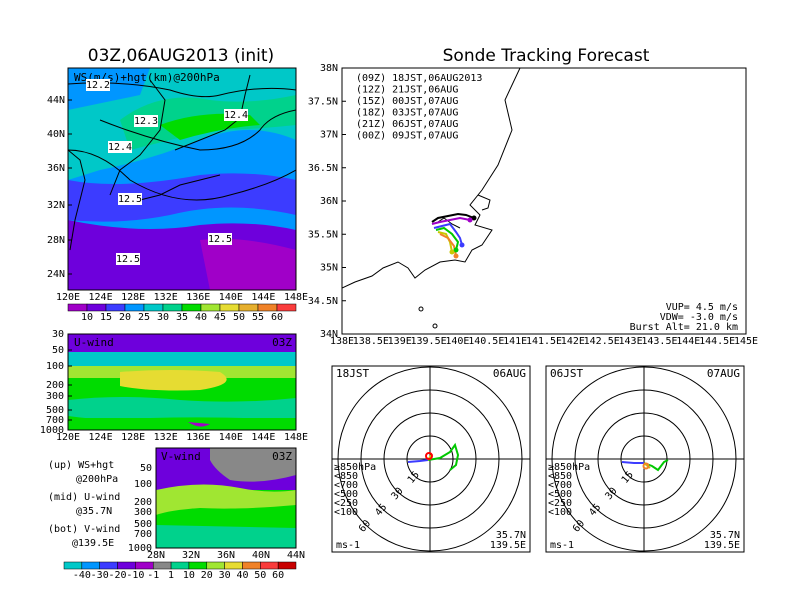 This screenshot has height=612, width=792. Describe the element at coordinates (419, 78) in the screenshot. I see `tracking-legend-entry: (09Z) 18JST,06AUG2013` at that location.